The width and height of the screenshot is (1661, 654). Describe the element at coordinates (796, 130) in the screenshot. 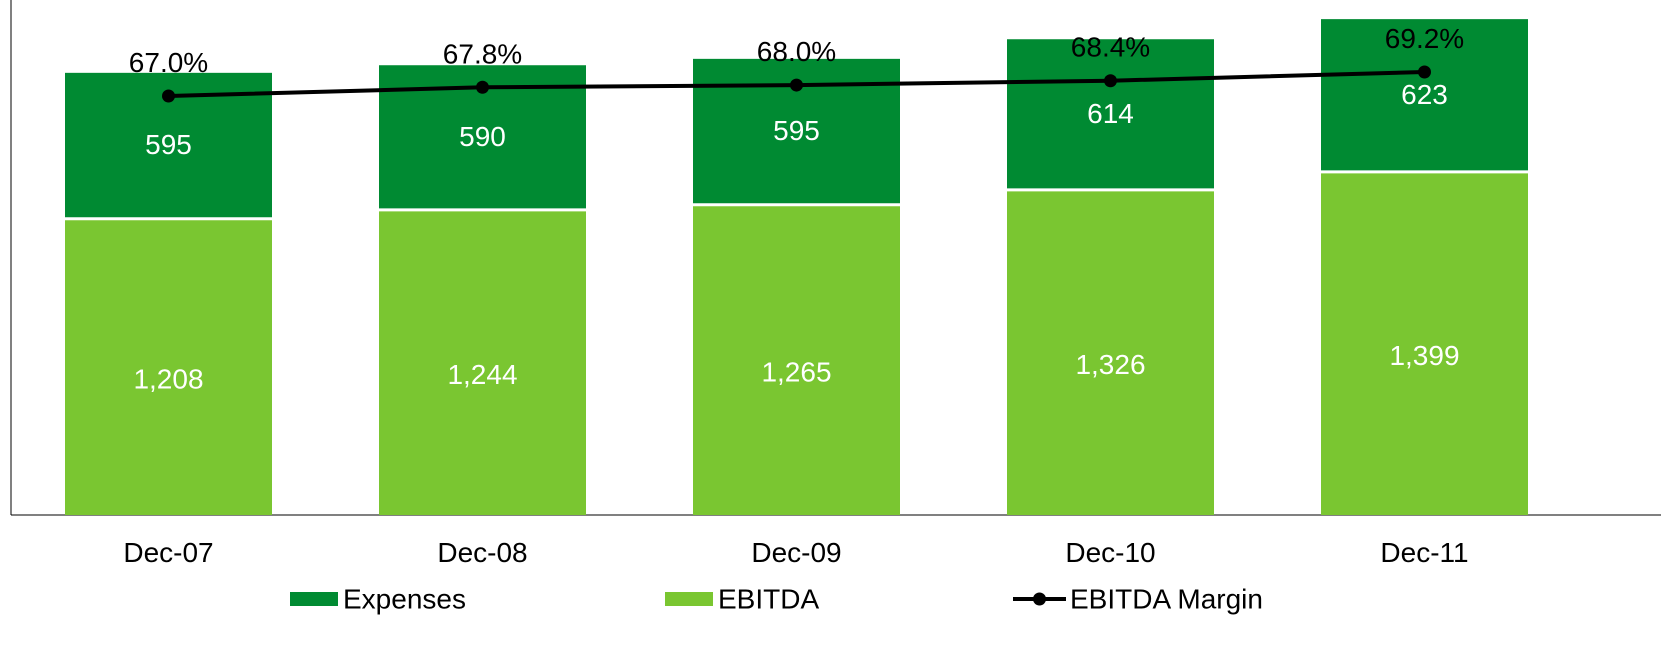

I see `label-expenses-dec-09: 595` at that location.